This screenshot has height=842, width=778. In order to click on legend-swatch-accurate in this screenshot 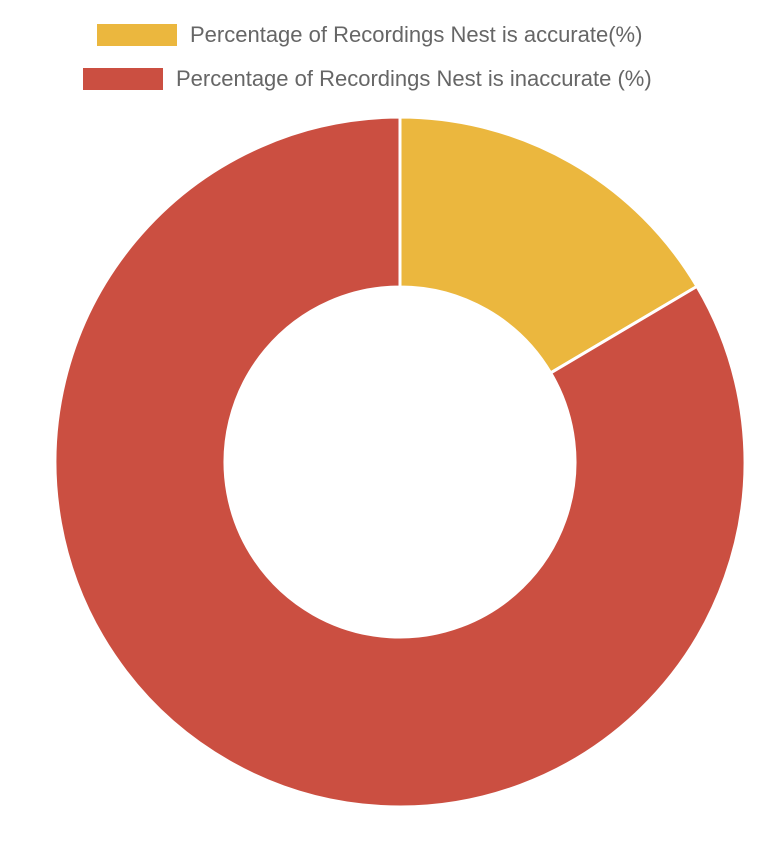, I will do `click(137, 35)`.